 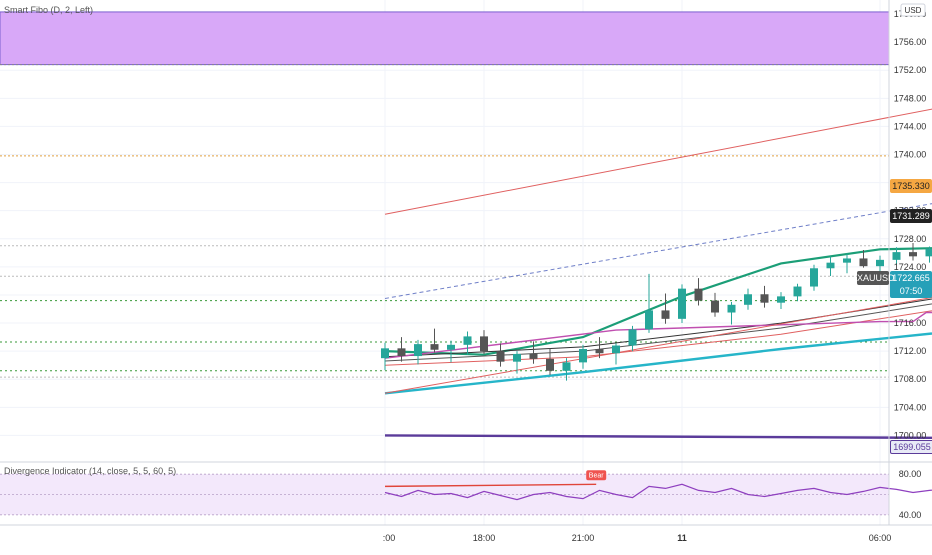 What do you see at coordinates (910, 98) in the screenshot?
I see `price-tick-label: 1748.00` at bounding box center [910, 98].